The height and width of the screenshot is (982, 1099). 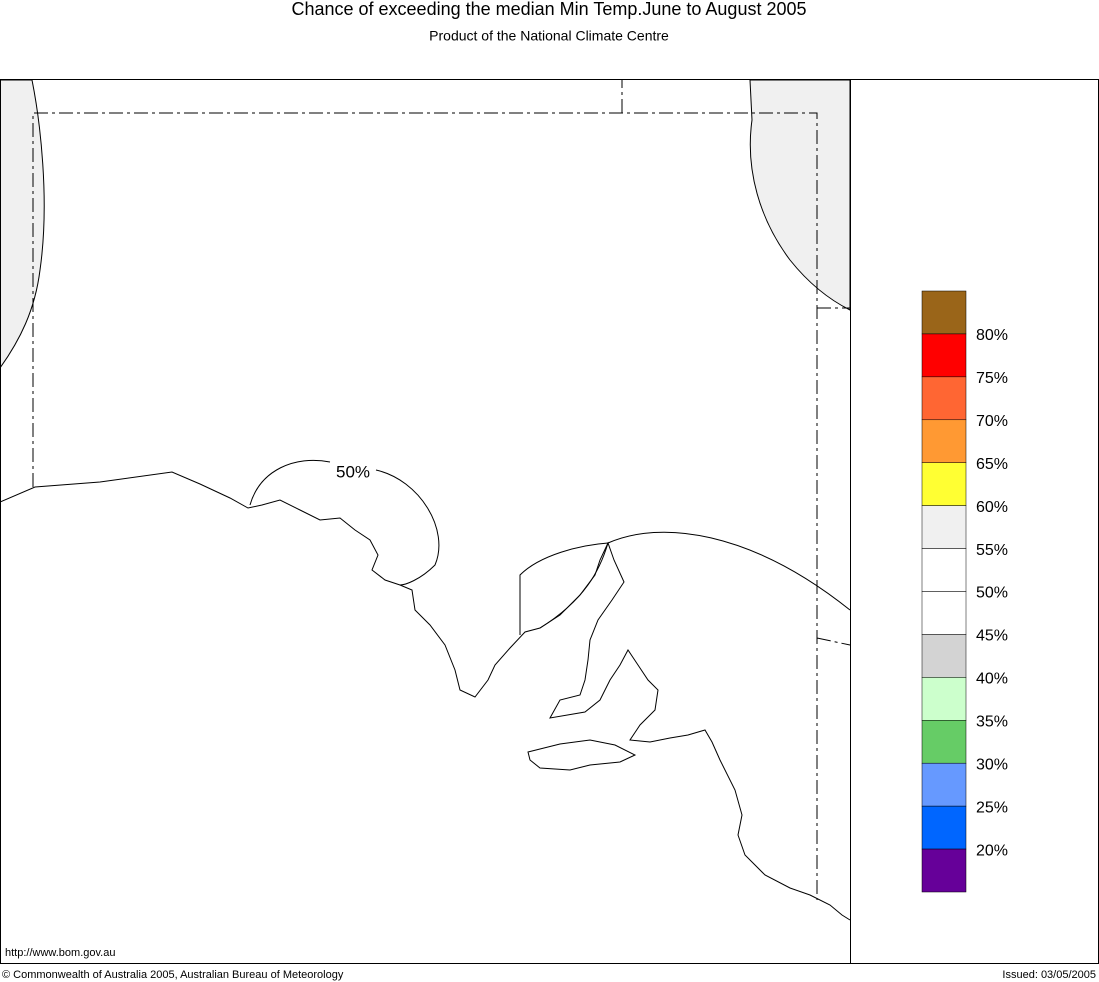 I want to click on legend: 80% 75% 70% 65% 60% 55% 50% 45% 40% 35% 30% 25% 20%, so click(x=964, y=591).